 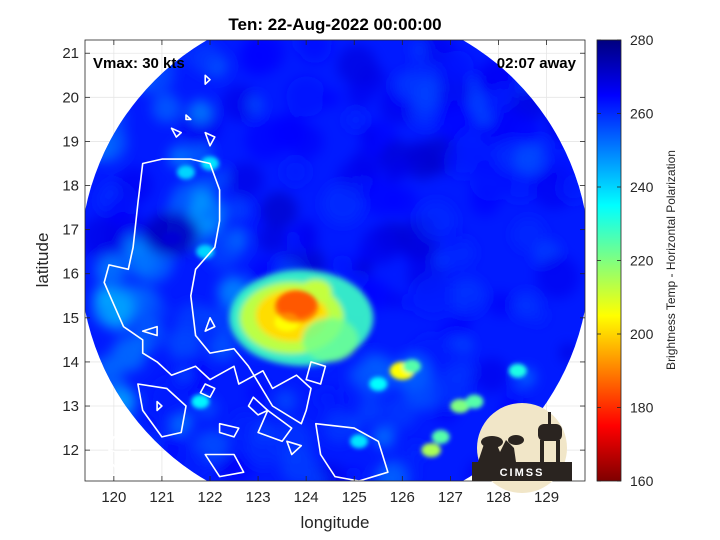 I want to click on y-tick-label: 17, so click(x=70, y=230).